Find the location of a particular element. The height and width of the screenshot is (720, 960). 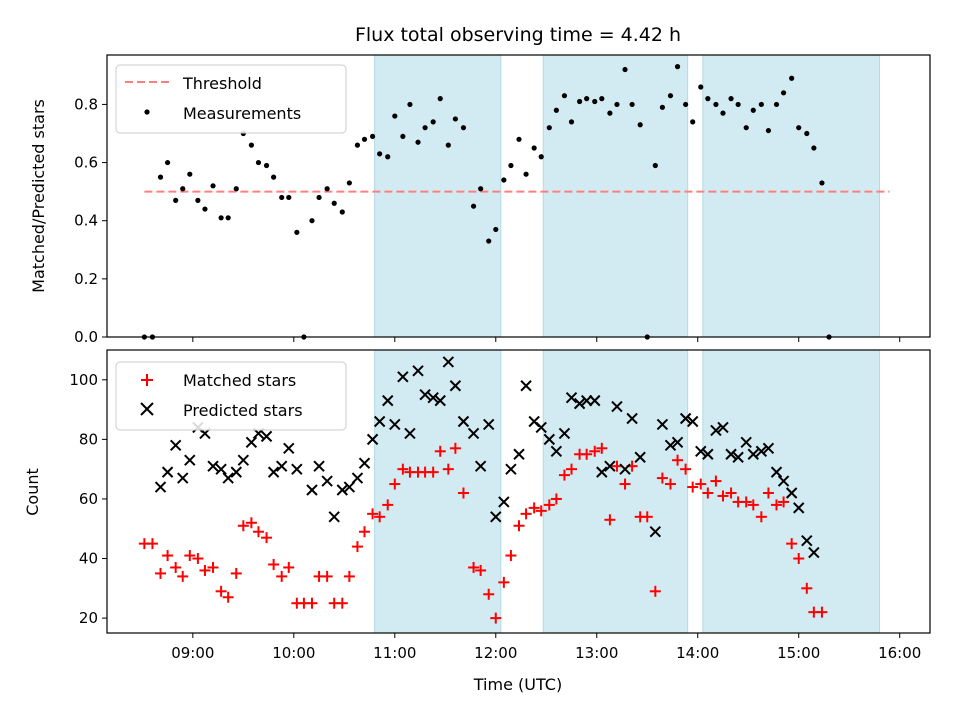

predicted-legend-swatch is located at coordinates (147, 409).